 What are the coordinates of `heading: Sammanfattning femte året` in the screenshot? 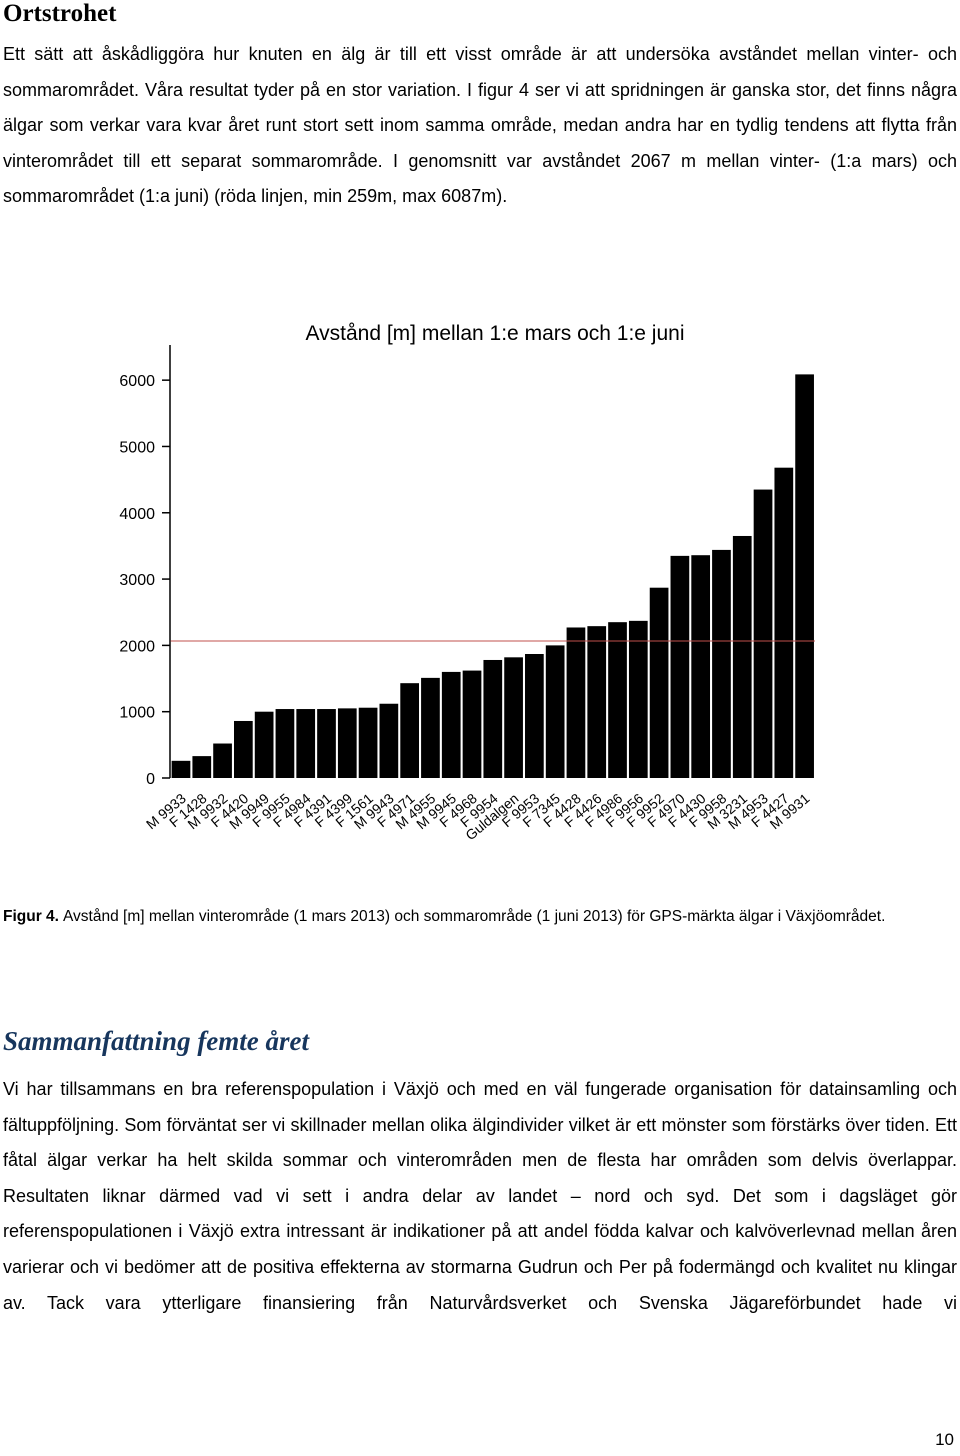 It's located at (156, 1041).